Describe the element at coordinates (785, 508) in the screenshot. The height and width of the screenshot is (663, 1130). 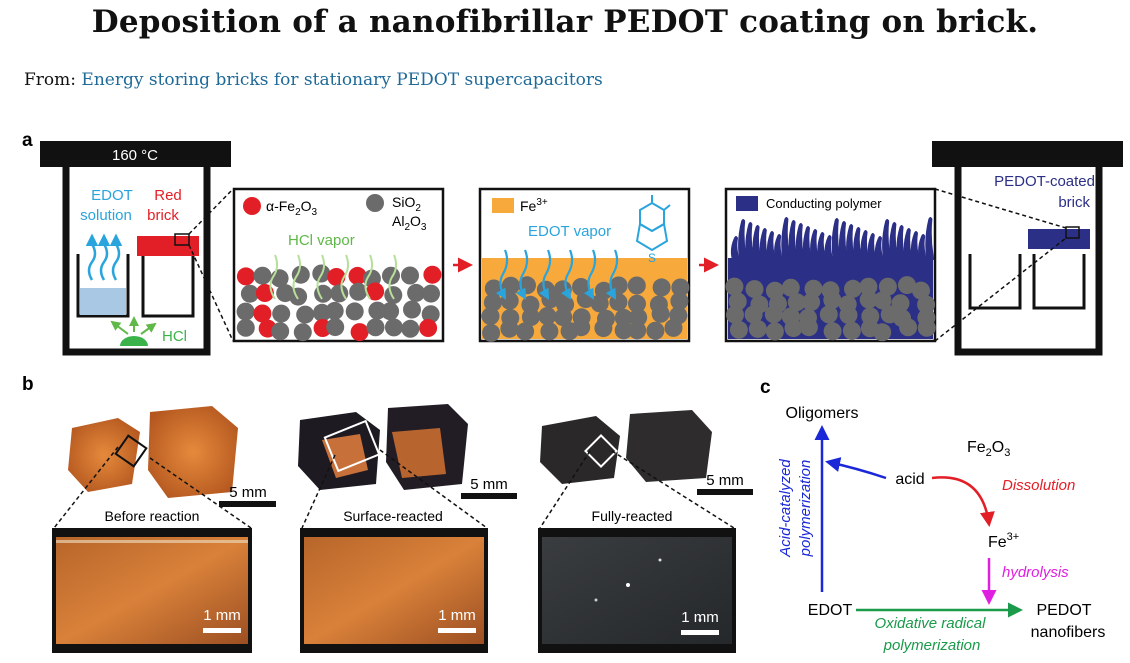
I see `acid-catalyzed: Acid-catalyzed` at that location.